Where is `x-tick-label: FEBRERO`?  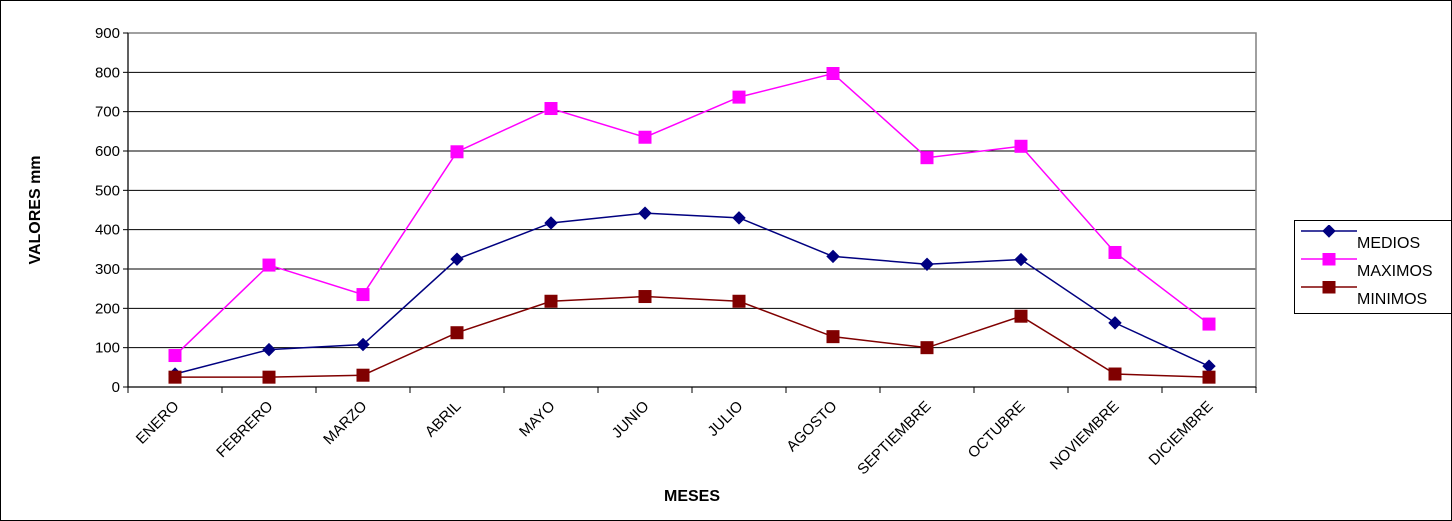
x-tick-label: FEBRERO is located at coordinates (244, 429).